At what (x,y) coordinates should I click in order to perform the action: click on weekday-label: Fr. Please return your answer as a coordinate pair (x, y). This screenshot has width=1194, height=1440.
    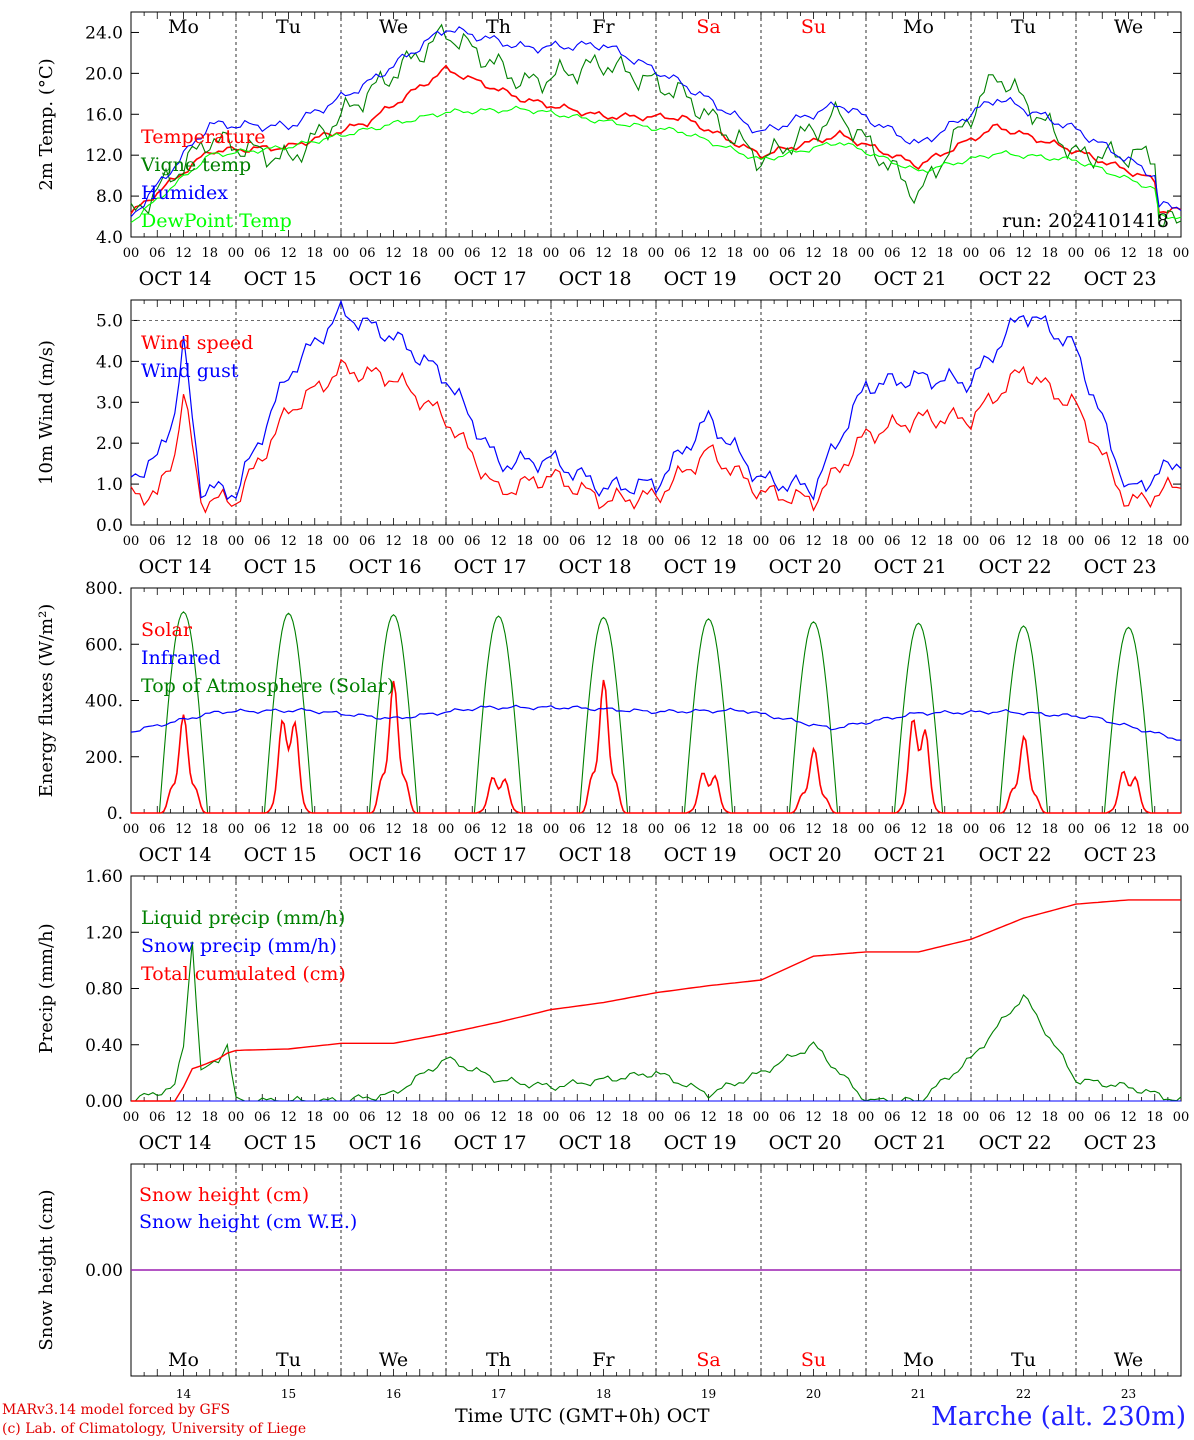
    Looking at the image, I should click on (603, 1360).